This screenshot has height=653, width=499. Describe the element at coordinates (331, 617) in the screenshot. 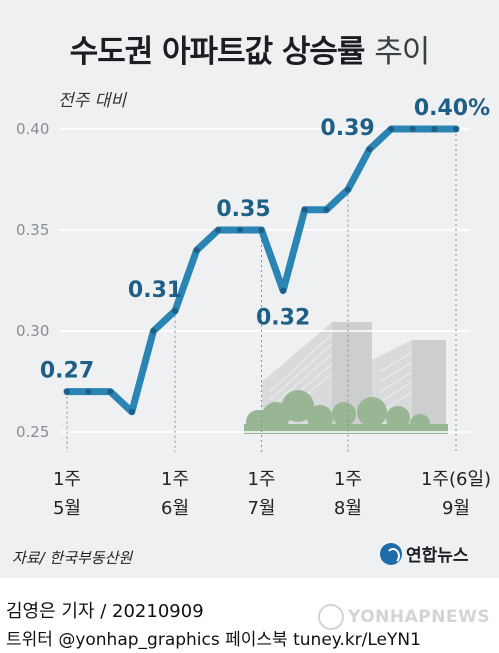

I see `watermark-icon` at that location.